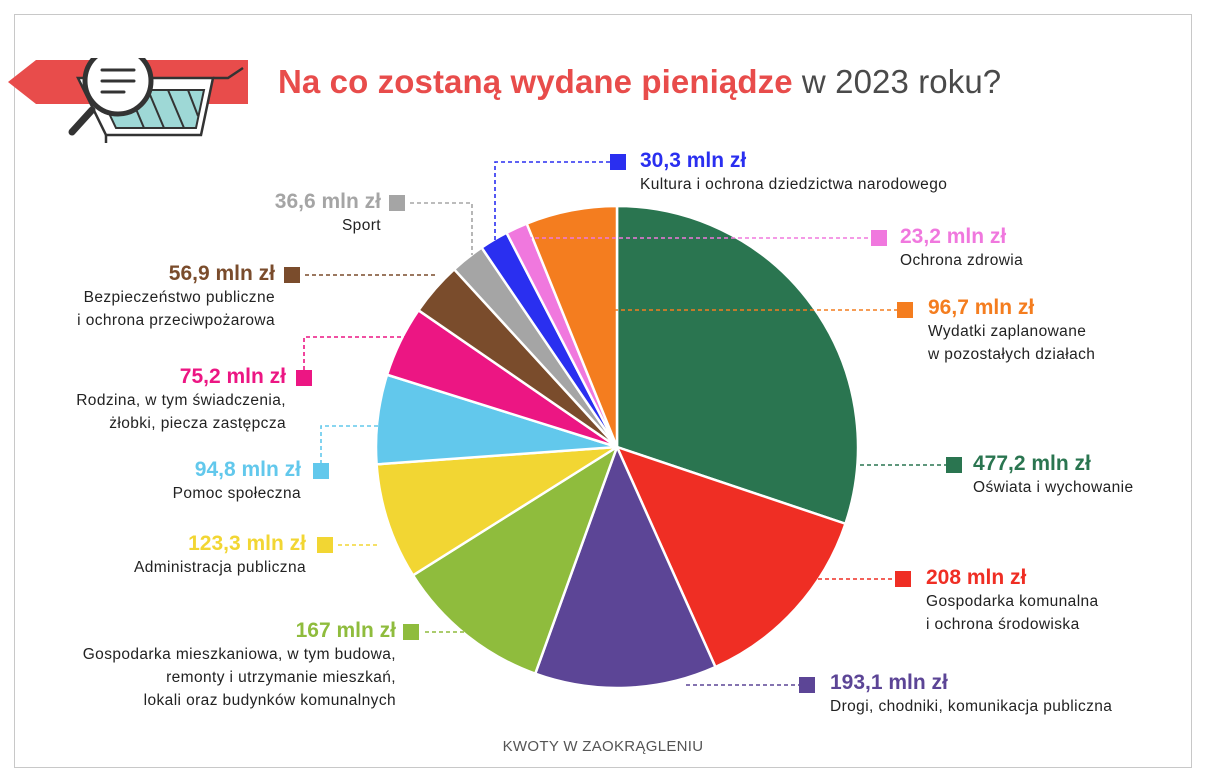 Image resolution: width=1206 pixels, height=781 pixels. Describe the element at coordinates (236, 493) in the screenshot. I see `slice-description: Pomoc społeczna` at that location.